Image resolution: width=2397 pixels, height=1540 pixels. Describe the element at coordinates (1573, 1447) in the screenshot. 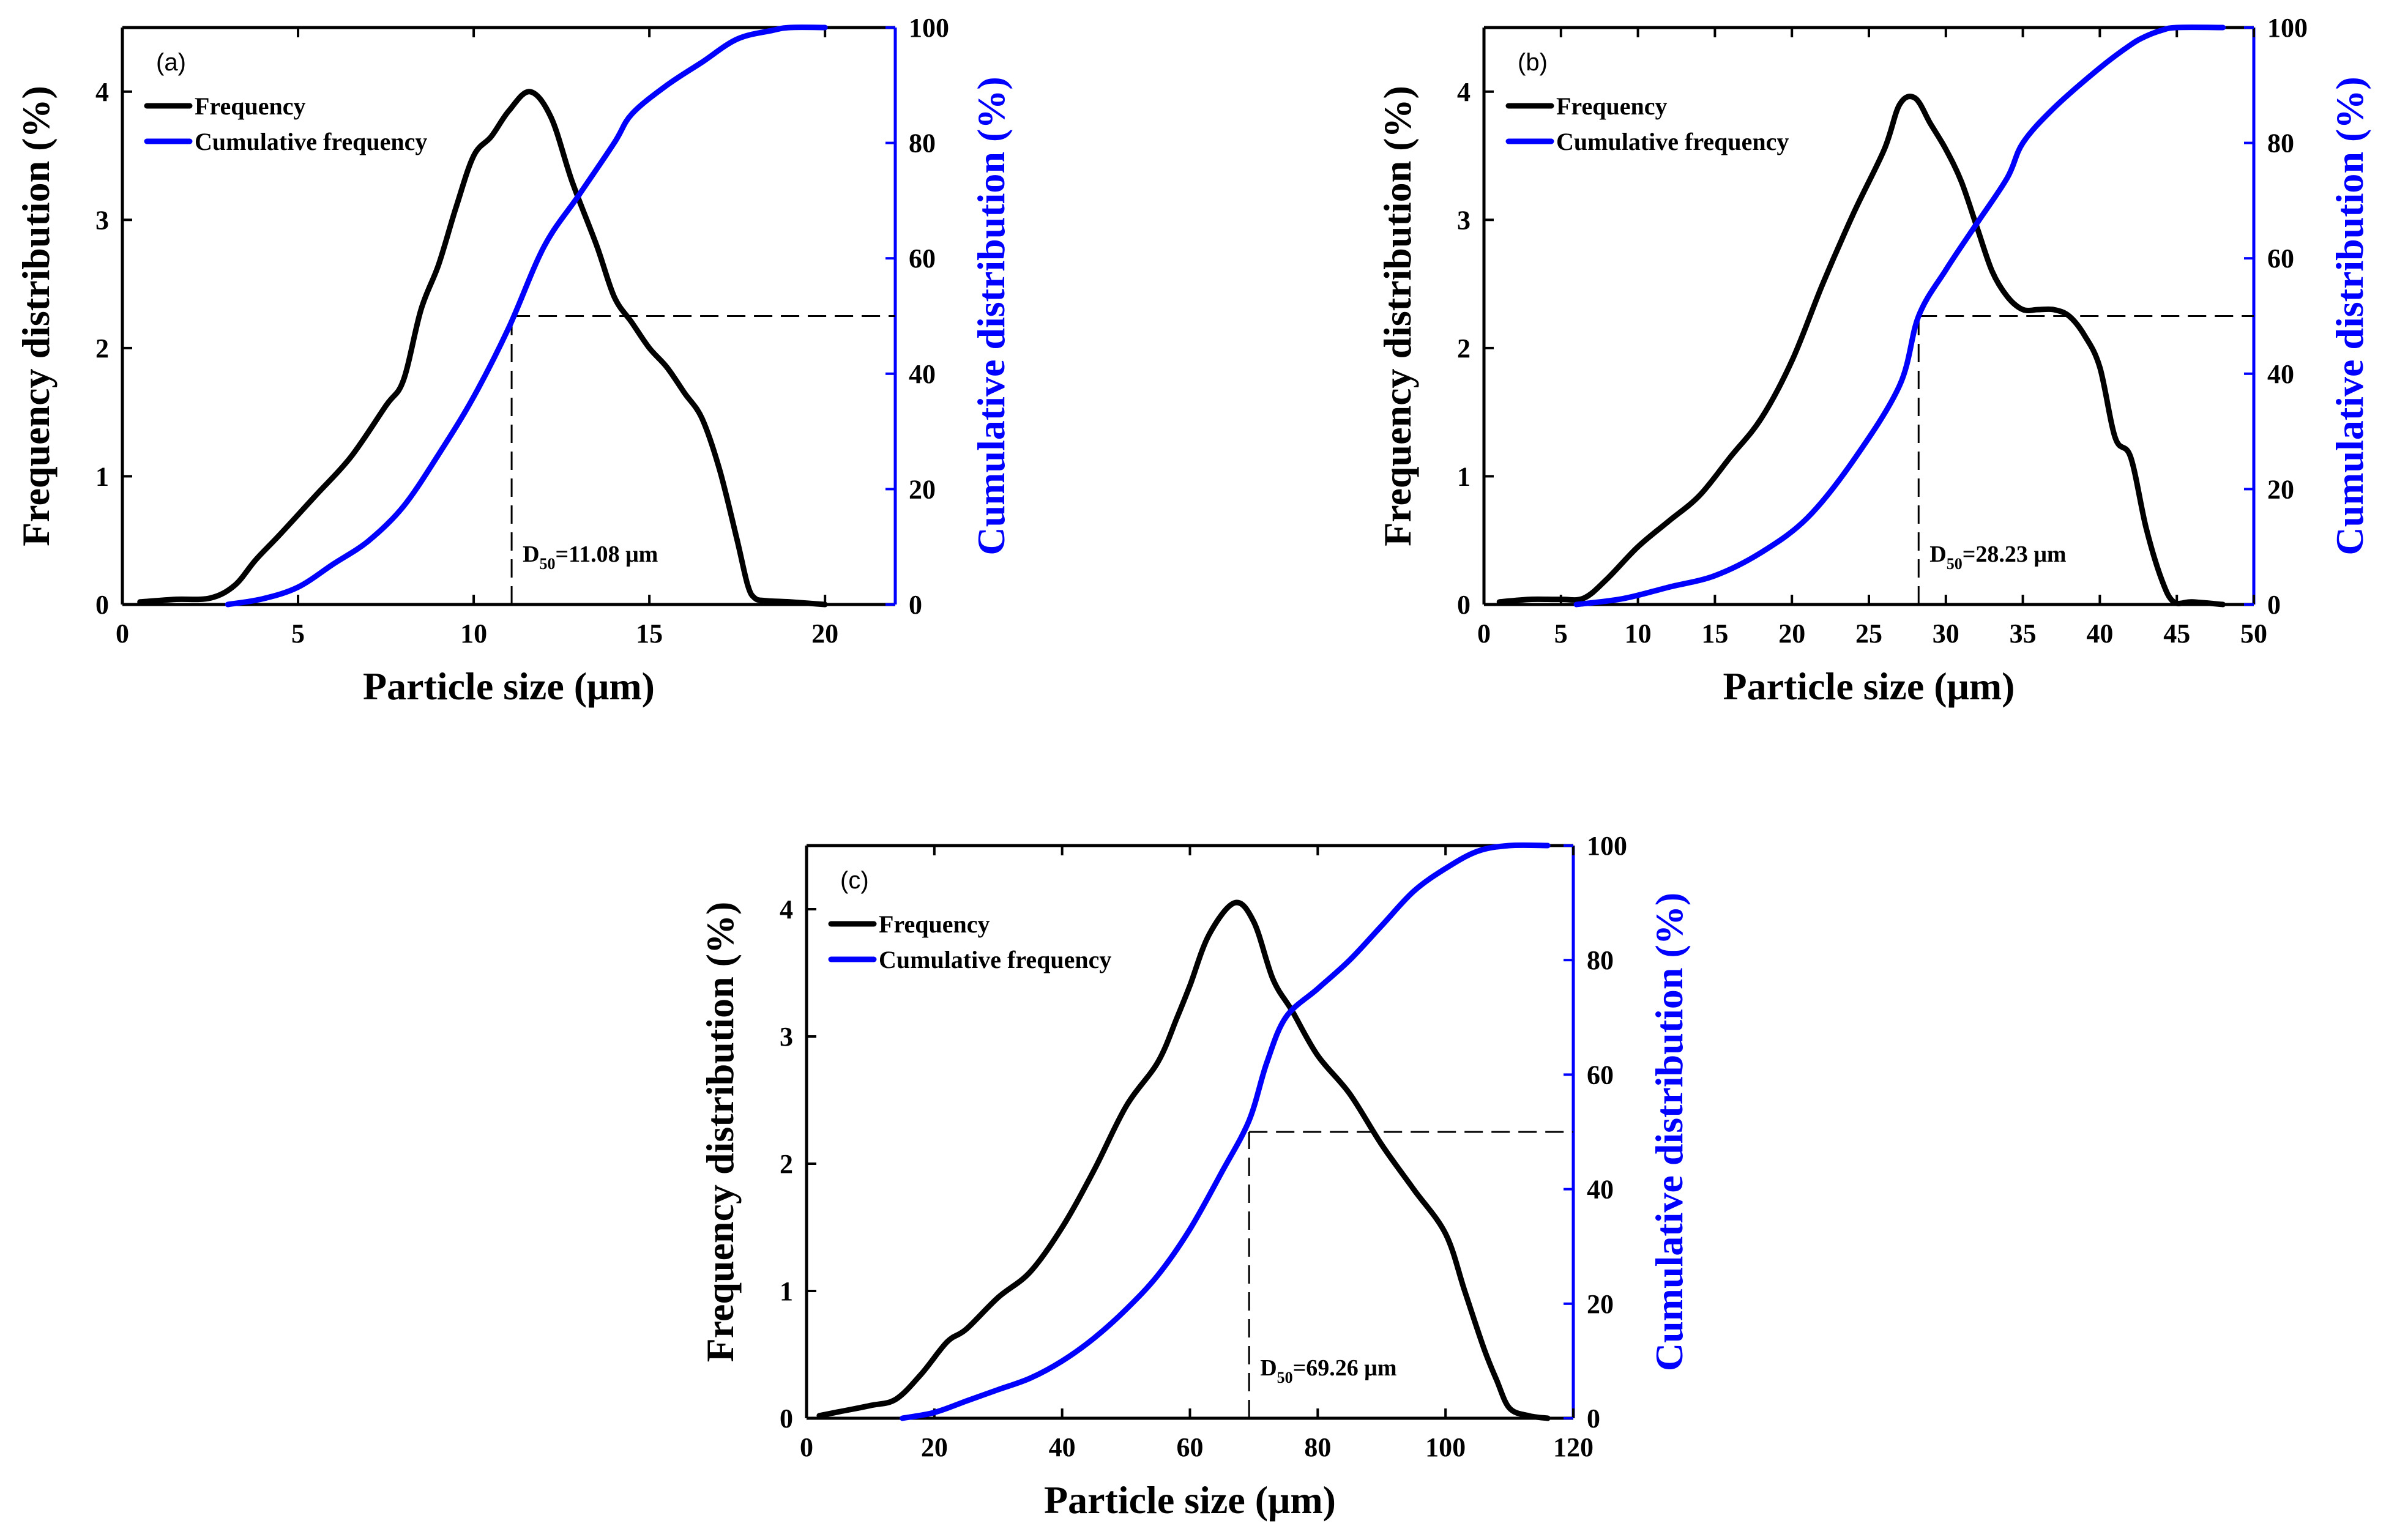

I see `x-tick-label: 120` at that location.